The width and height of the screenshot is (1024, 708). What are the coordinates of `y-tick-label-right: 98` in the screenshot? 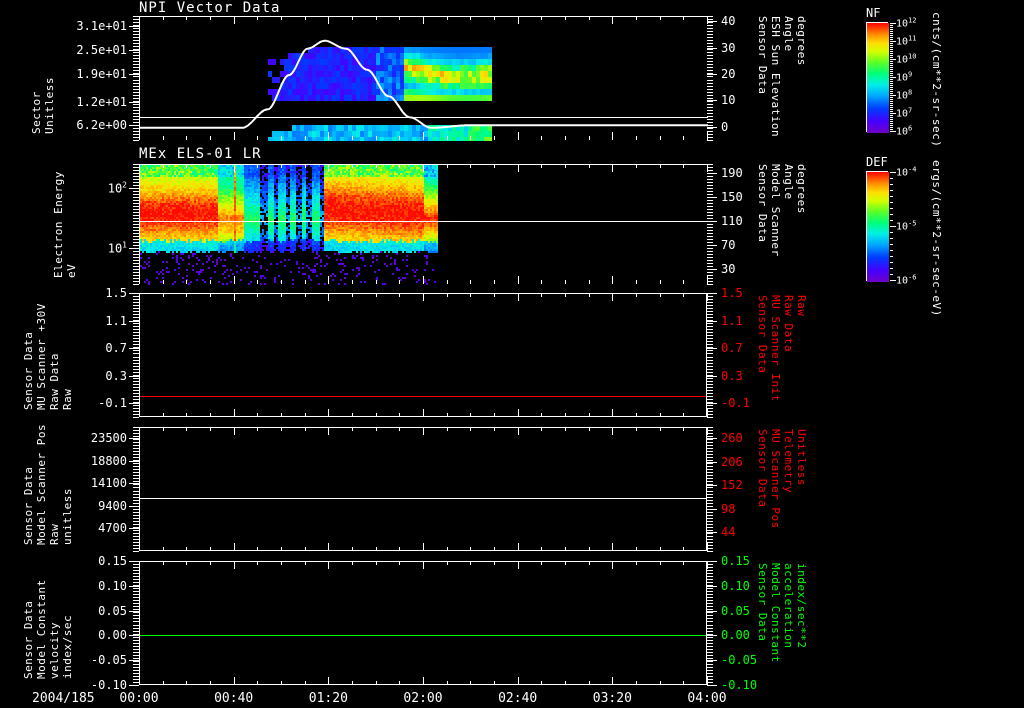 It's located at (728, 508).